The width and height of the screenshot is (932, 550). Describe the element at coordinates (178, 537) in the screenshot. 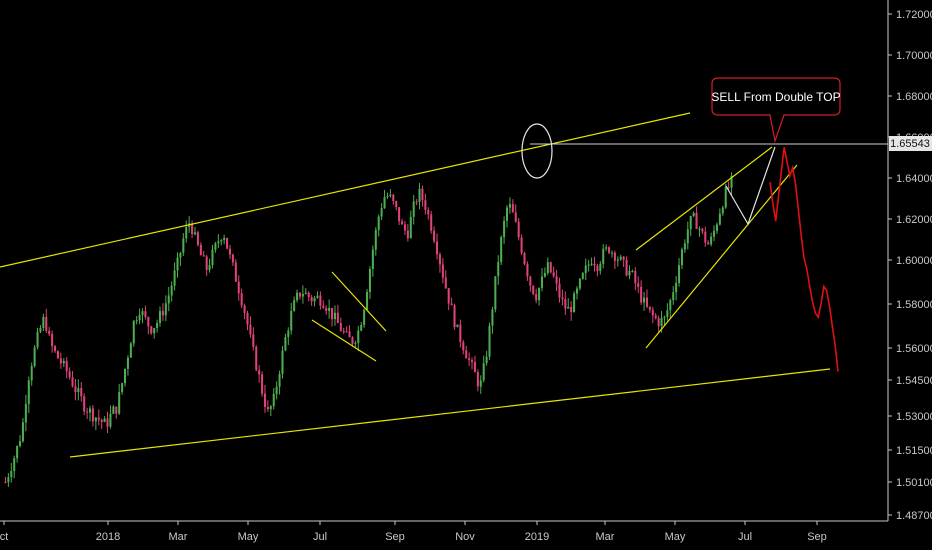

I see `x-tick-label: Mar` at that location.